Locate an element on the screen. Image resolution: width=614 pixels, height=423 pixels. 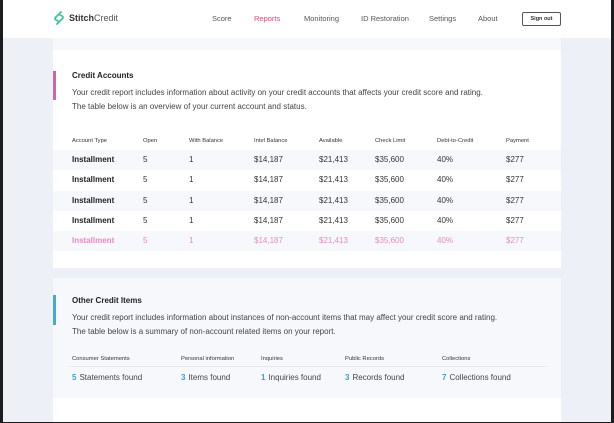
nav-reports: Reports is located at coordinates (267, 18).